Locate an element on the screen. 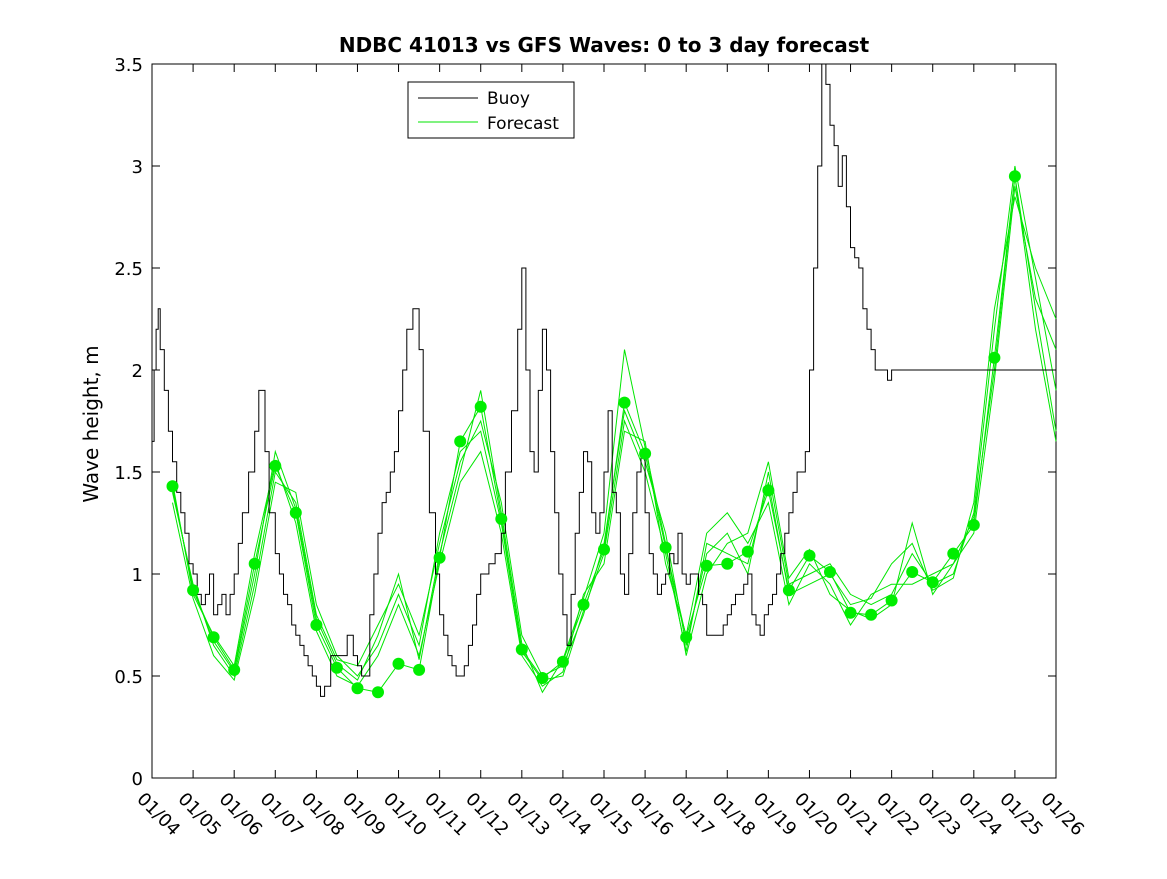 The width and height of the screenshot is (1167, 879). legend: Buoy Forecast is located at coordinates (491, 110).